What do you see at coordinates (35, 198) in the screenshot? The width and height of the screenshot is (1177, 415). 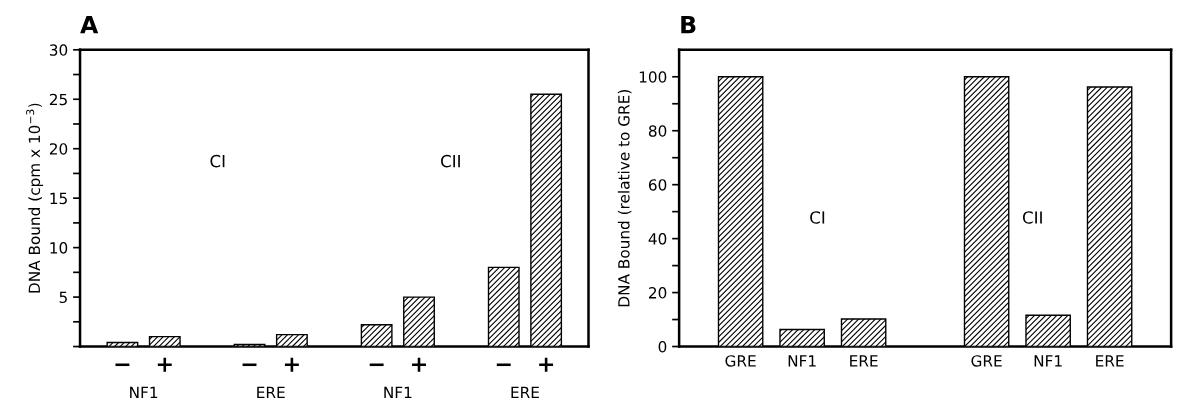 I see `y-axis-title: DNA Bound (cpm x 10$^{−3}$)` at bounding box center [35, 198].